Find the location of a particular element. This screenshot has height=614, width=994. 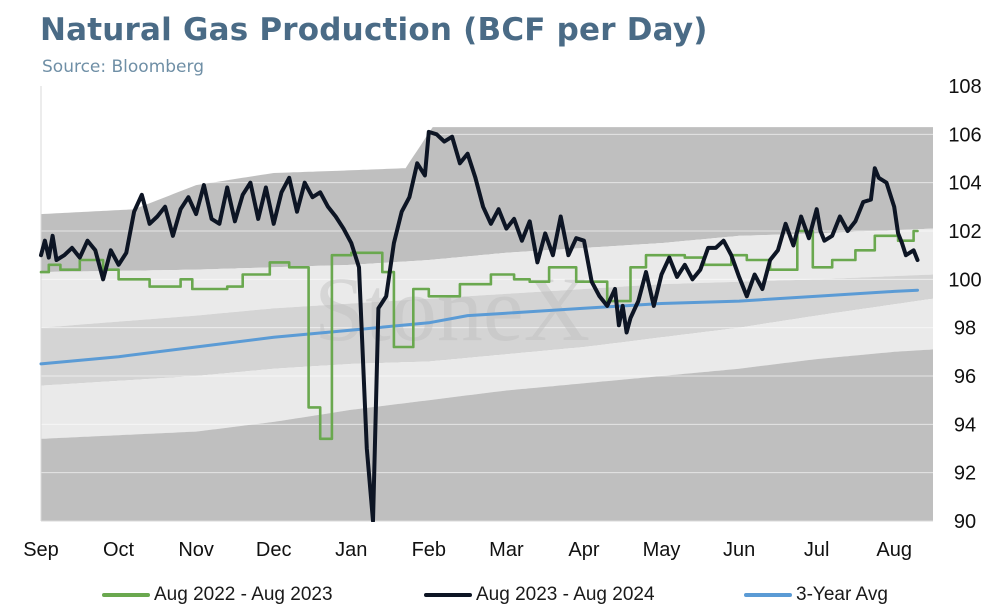

chart-subtitle: Source: Bloomberg is located at coordinates (123, 67).